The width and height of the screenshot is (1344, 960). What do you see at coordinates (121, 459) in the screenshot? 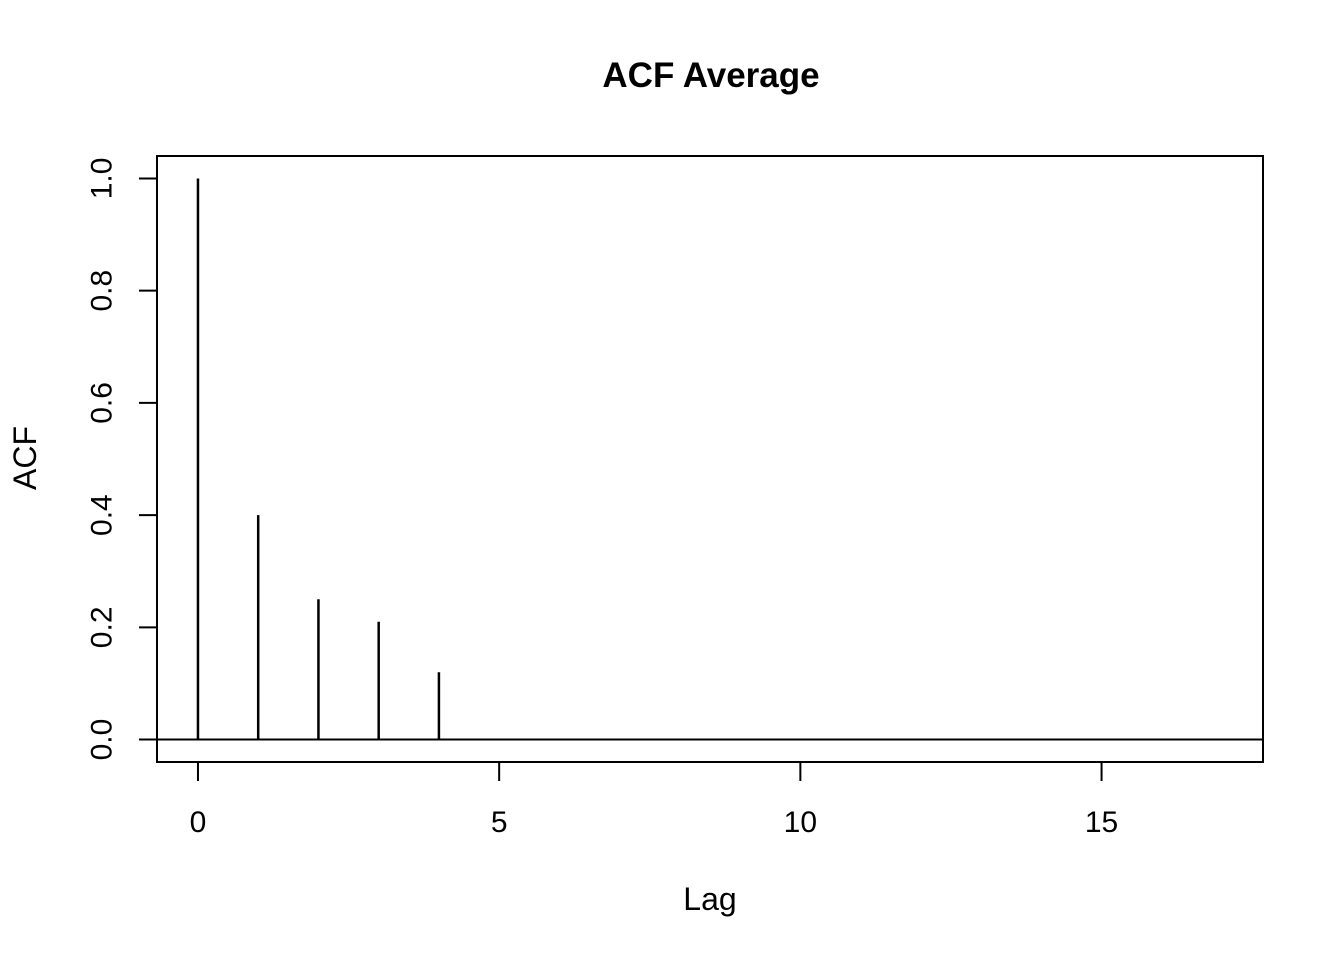
I see `y-axis-ticks: 0.0 0.2 0.4 0.6 0.8 1.0` at bounding box center [121, 459].